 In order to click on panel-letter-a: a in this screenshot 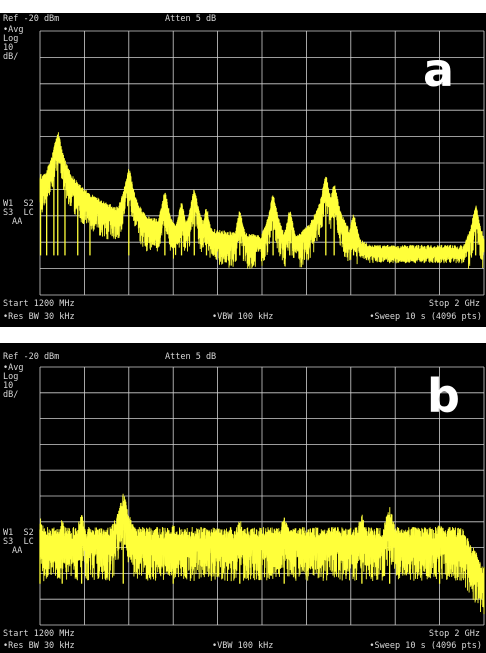, I will do `click(439, 70)`.